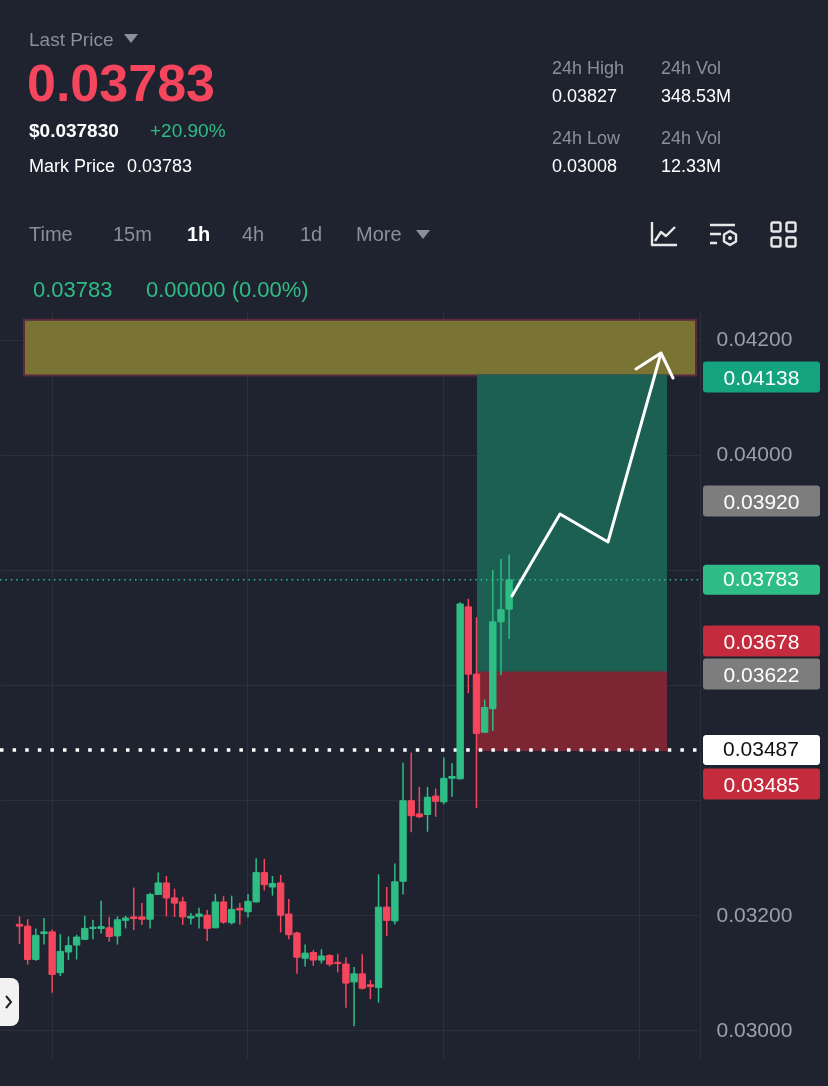 This screenshot has width=828, height=1086. I want to click on text: 0.04138, so click(761, 377).